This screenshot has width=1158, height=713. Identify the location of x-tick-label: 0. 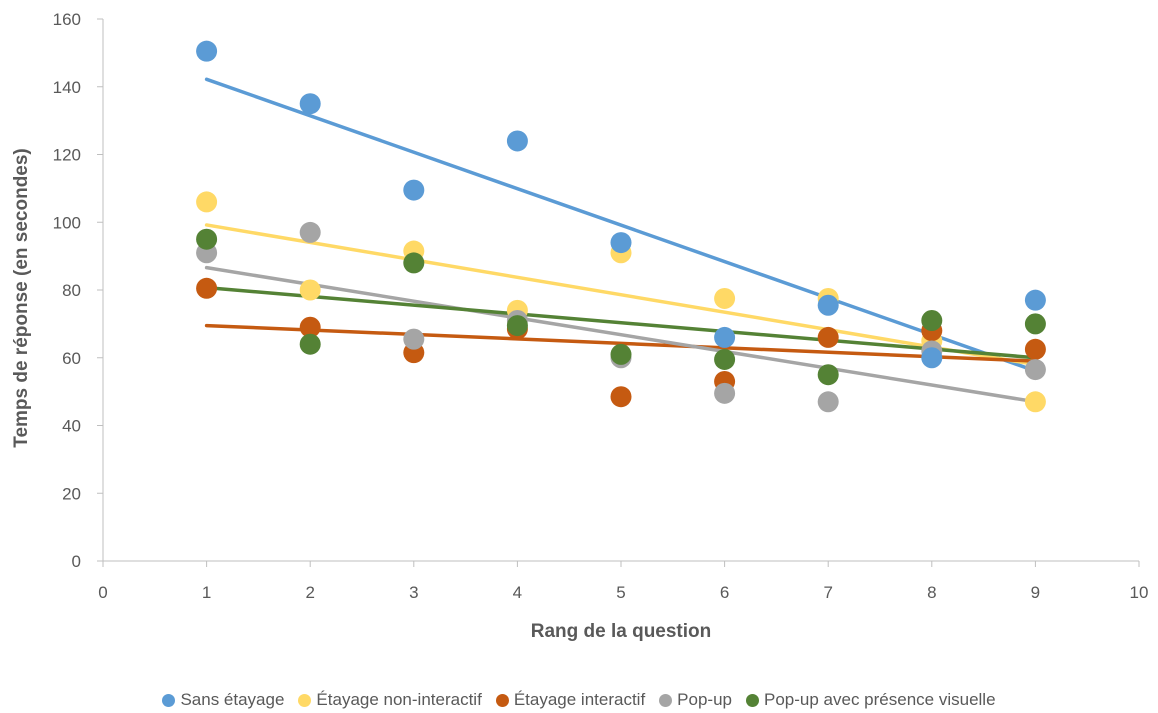
(102, 592).